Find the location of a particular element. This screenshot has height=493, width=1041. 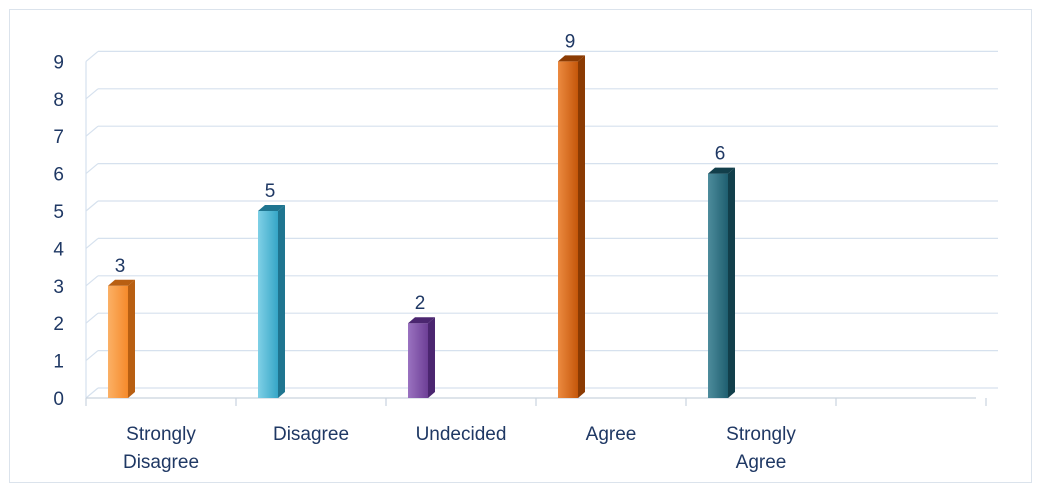

data-label: 2 is located at coordinates (420, 303).